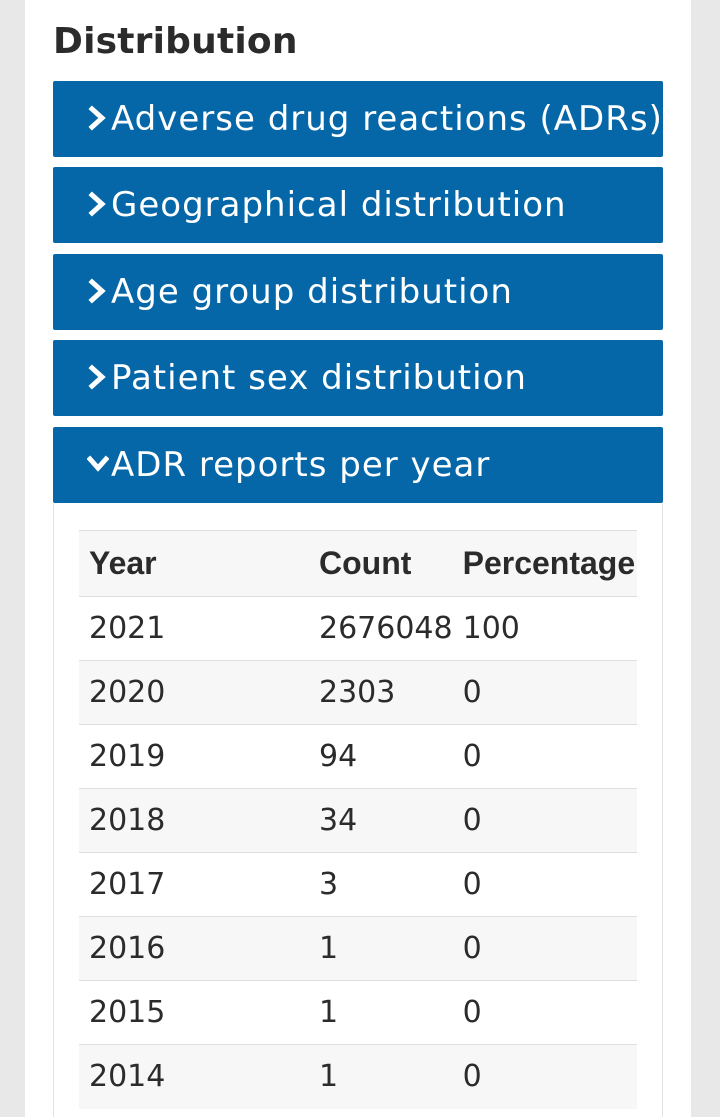  Describe the element at coordinates (194, 628) in the screenshot. I see `cell-year: 2021` at that location.